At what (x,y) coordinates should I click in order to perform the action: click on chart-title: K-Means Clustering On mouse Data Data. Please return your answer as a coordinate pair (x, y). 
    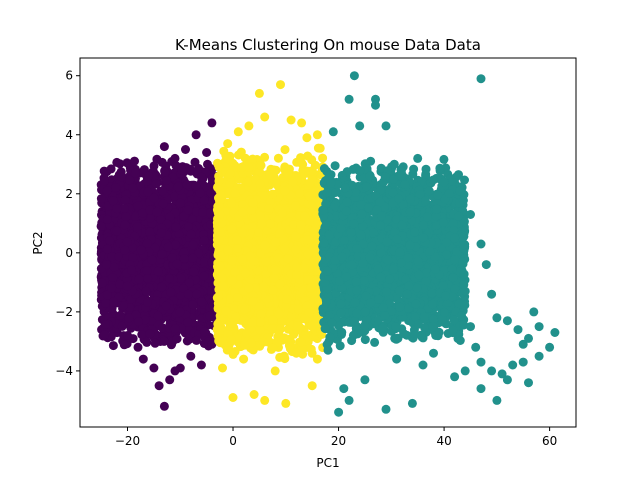
    Looking at the image, I should click on (328, 45).